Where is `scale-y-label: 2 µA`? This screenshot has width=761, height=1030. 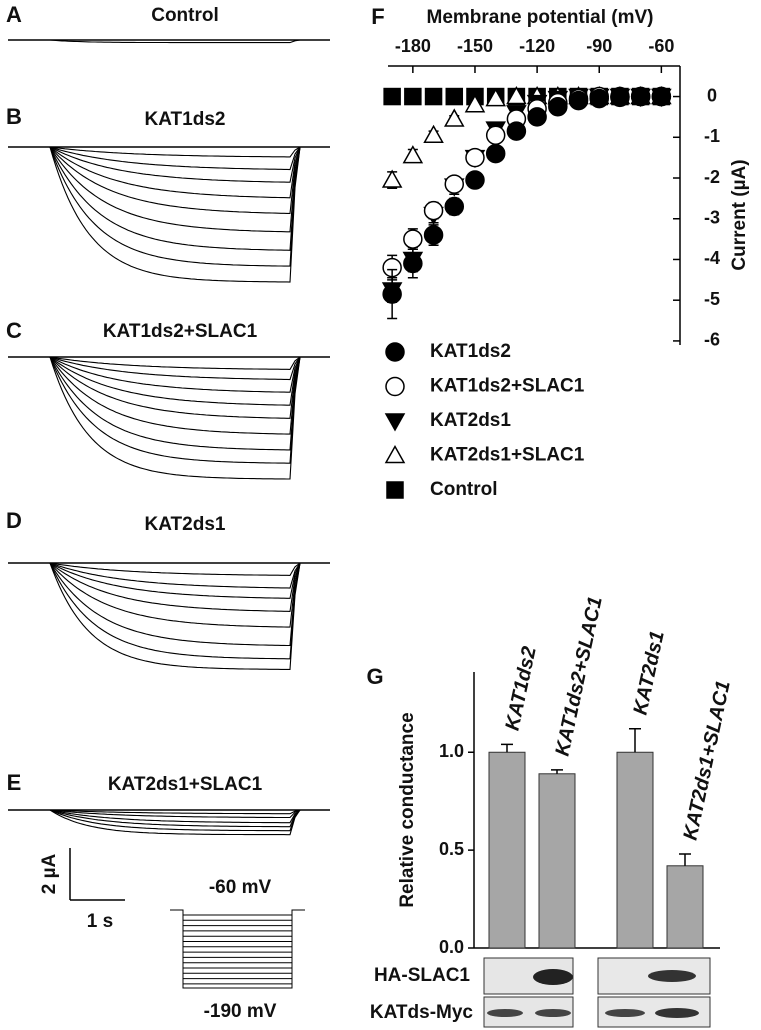
scale-y-label: 2 µA is located at coordinates (49, 873).